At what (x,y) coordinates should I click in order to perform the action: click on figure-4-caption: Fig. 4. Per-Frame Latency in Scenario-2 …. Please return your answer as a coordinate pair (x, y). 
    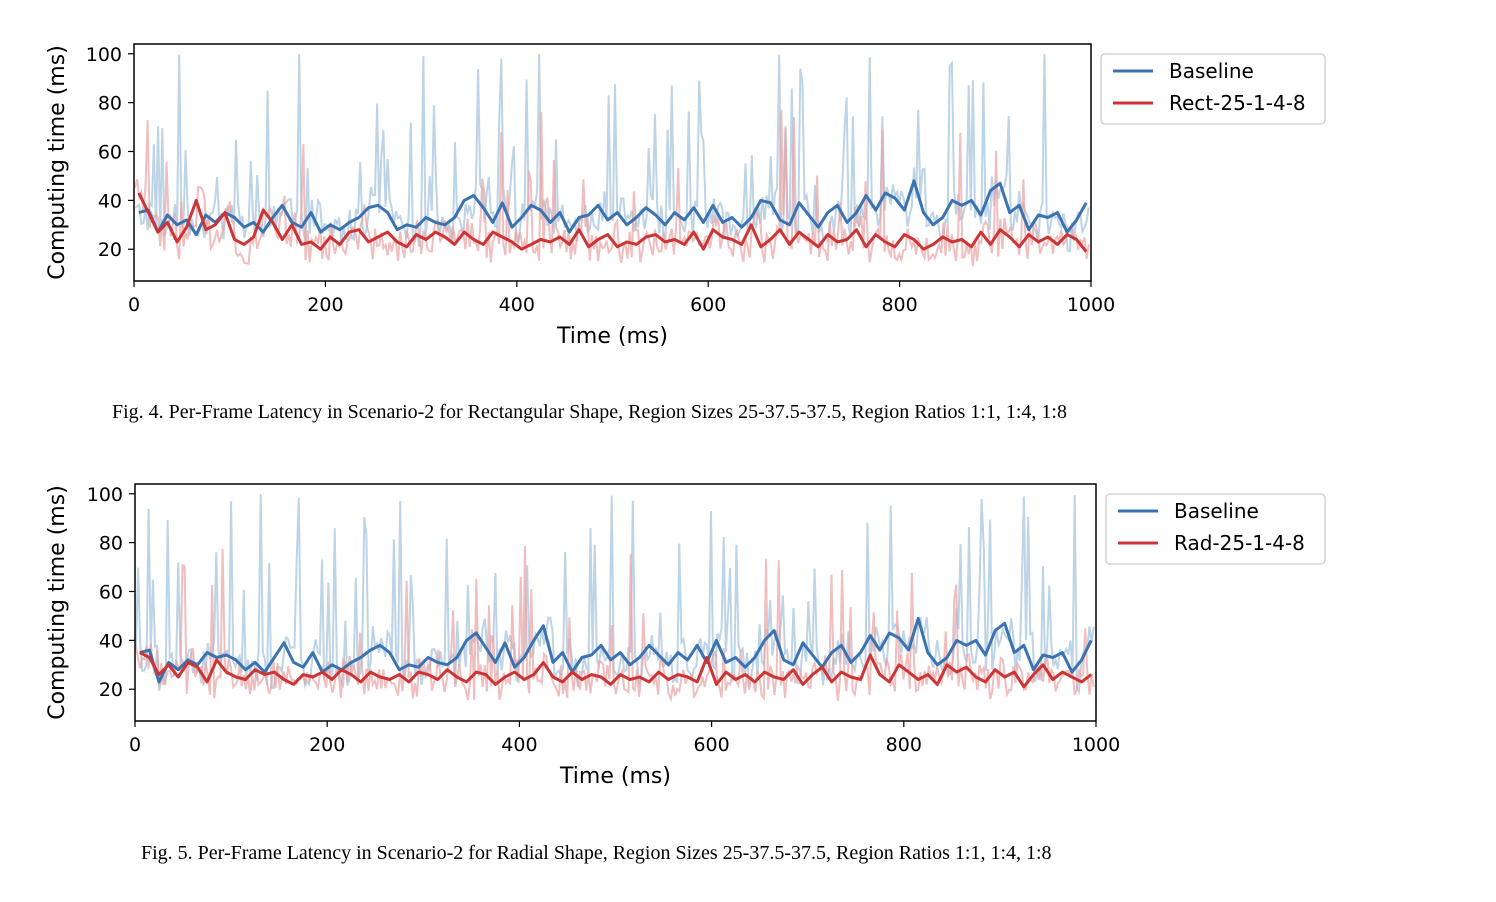
    Looking at the image, I should click on (589, 412).